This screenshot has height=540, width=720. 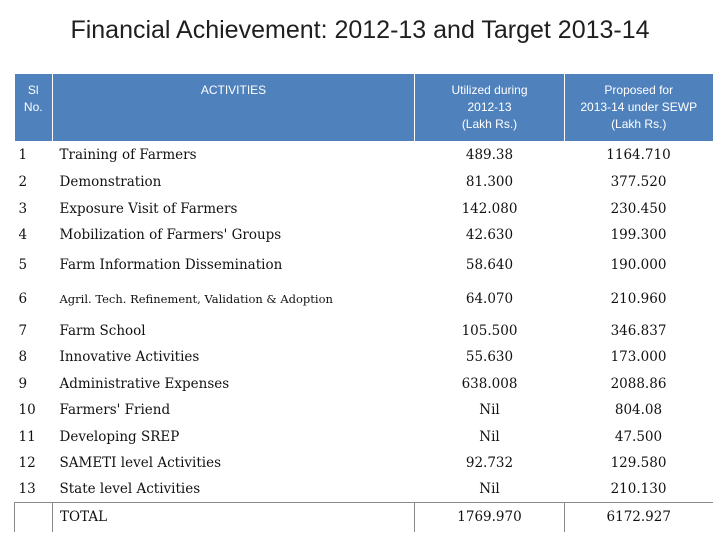 What do you see at coordinates (364, 410) in the screenshot?
I see `table-row: 10 Farmers' Friend Nil 804.08` at bounding box center [364, 410].